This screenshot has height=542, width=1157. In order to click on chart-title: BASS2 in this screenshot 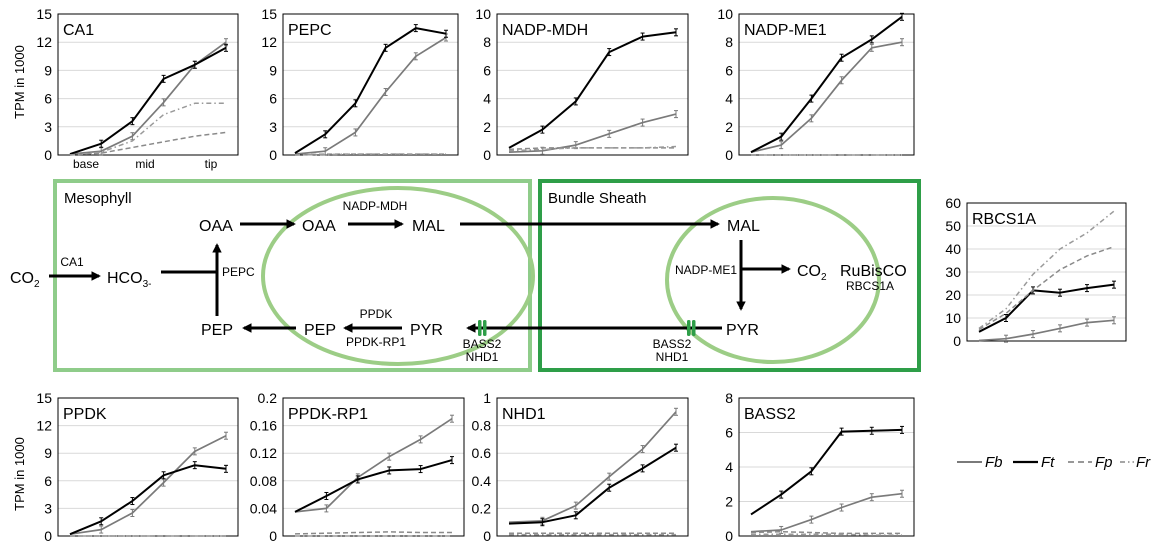, I will do `click(770, 414)`.